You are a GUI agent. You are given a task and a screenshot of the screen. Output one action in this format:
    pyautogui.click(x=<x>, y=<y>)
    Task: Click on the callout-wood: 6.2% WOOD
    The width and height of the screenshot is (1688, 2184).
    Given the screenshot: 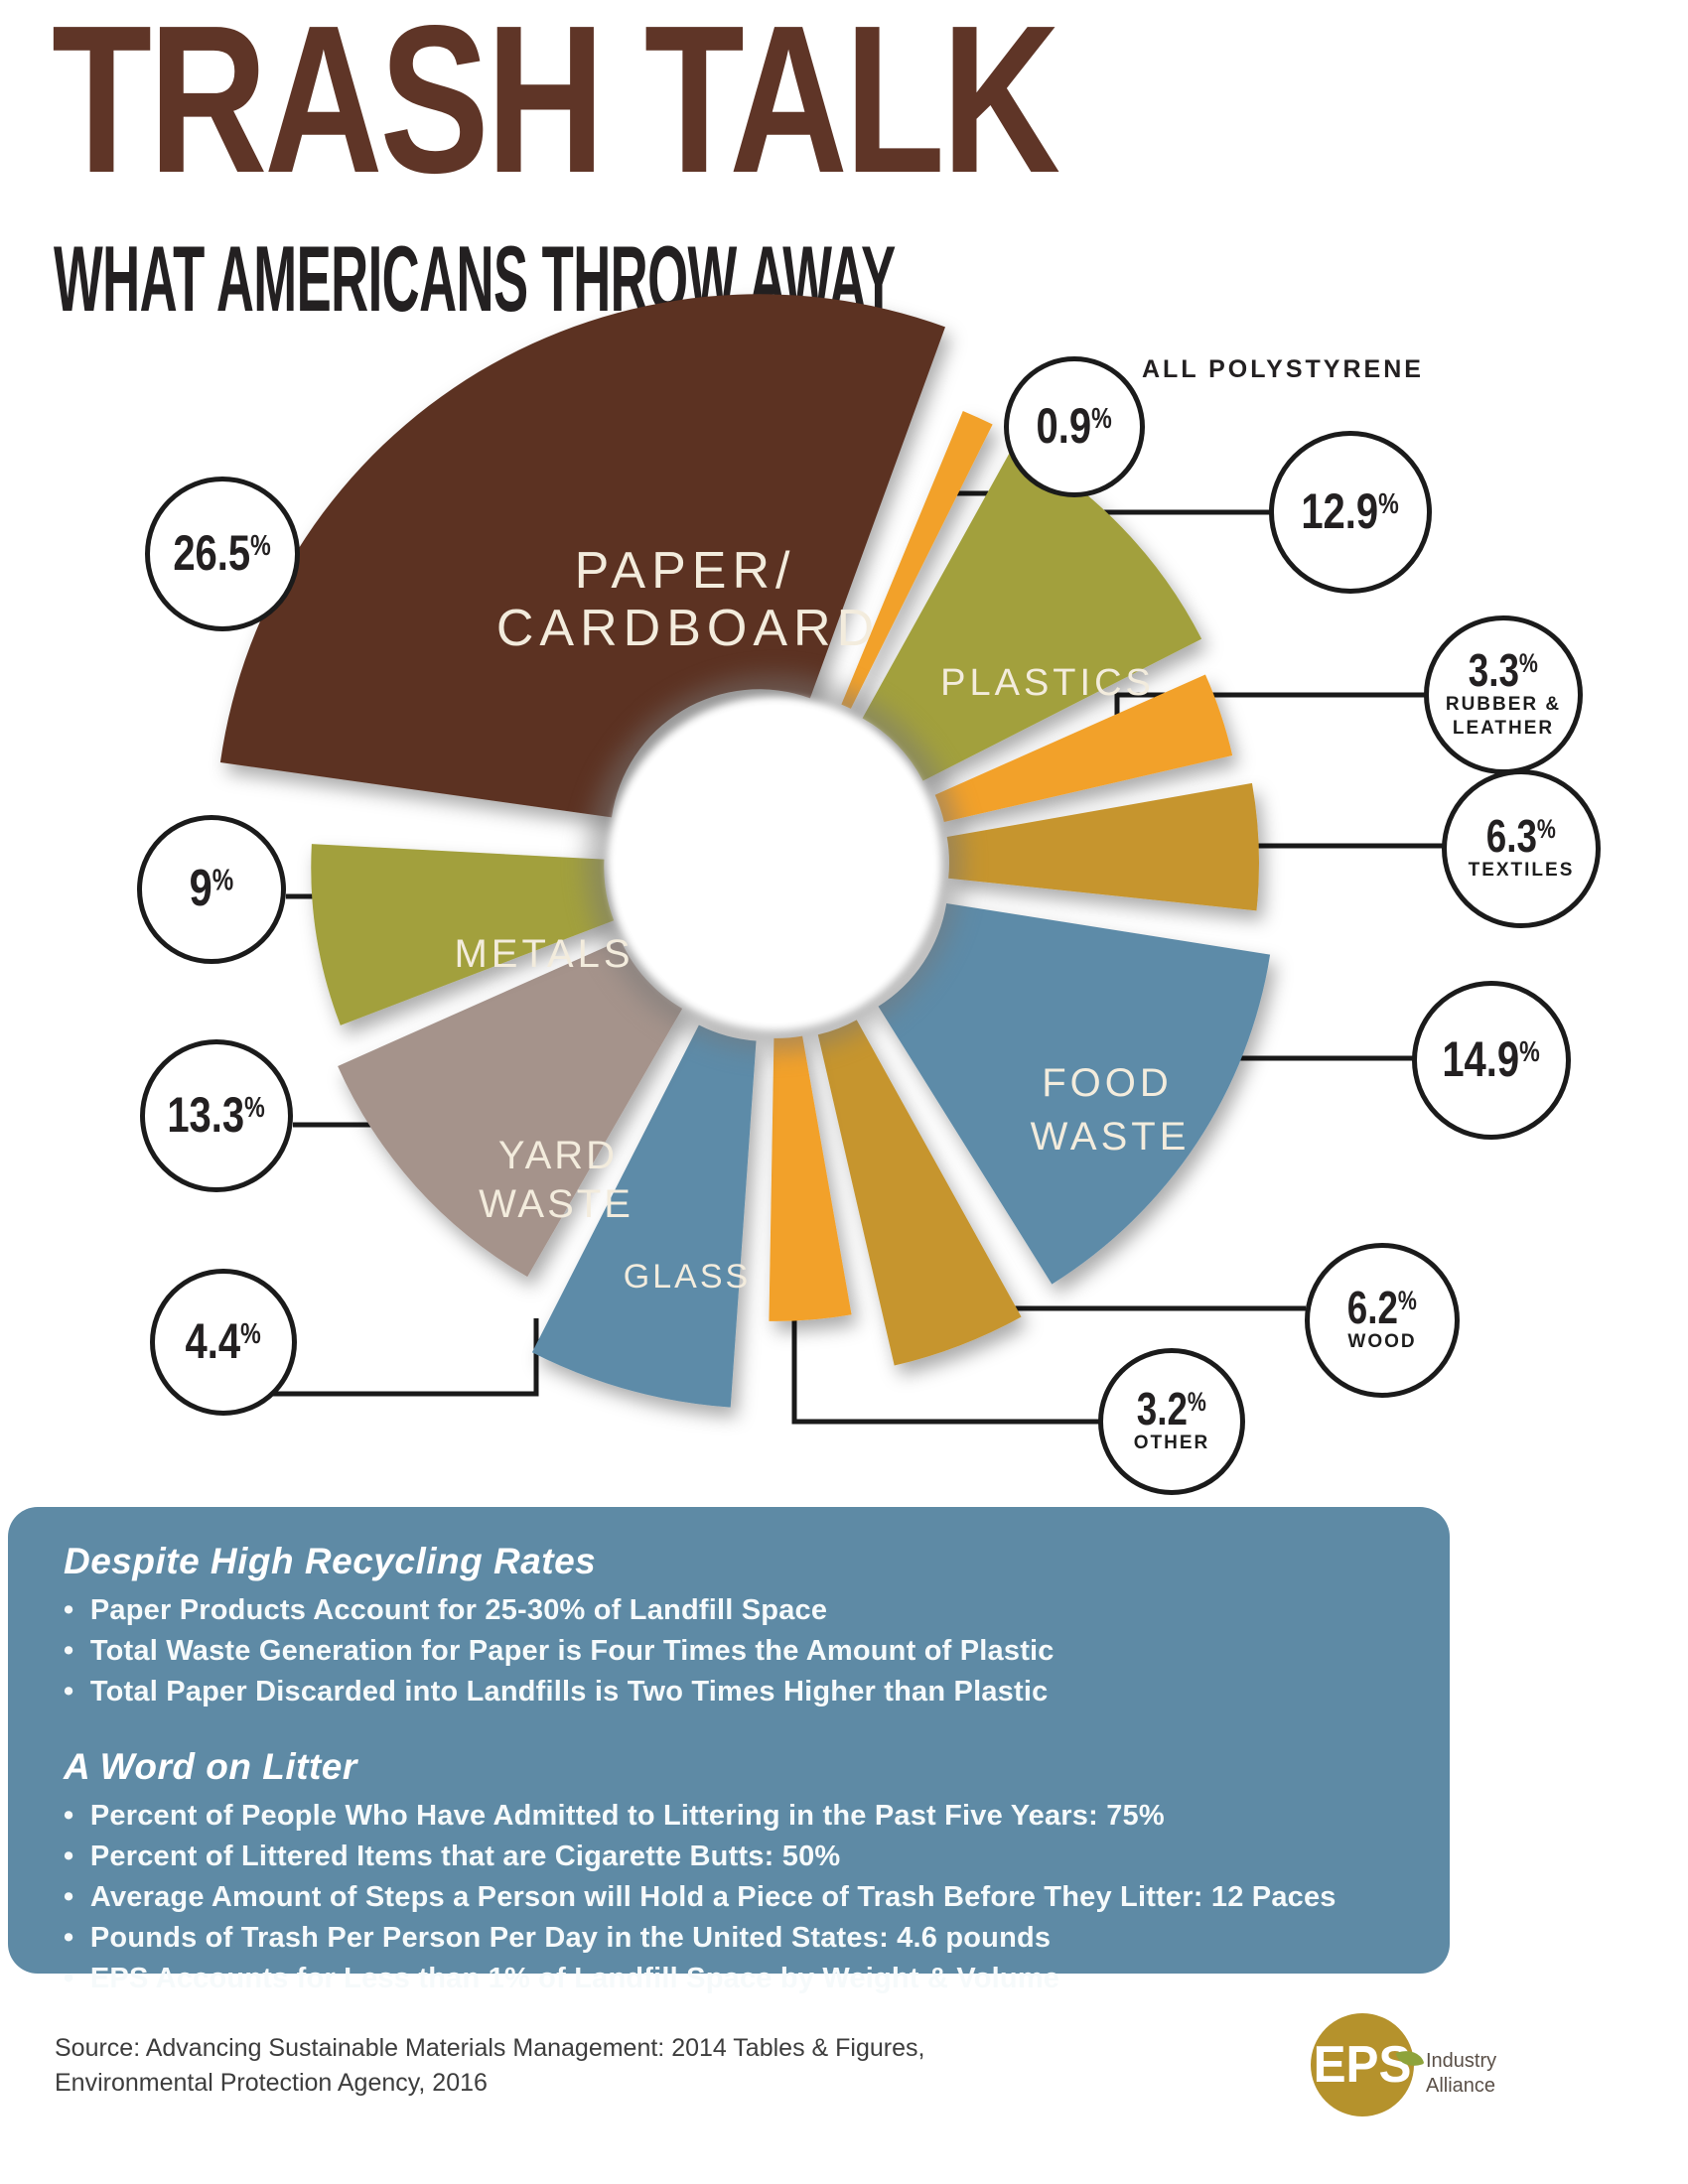 What is the action you would take?
    pyautogui.click(x=1382, y=1320)
    